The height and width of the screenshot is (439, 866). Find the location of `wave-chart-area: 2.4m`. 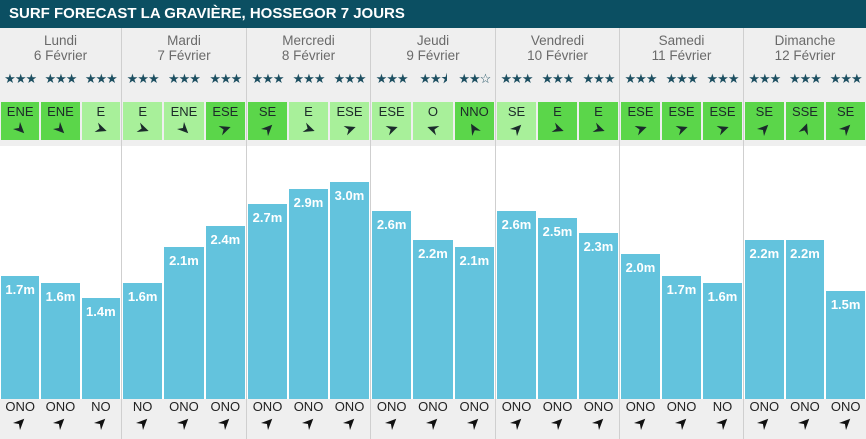

wave-chart-area: 2.4m is located at coordinates (225, 272).